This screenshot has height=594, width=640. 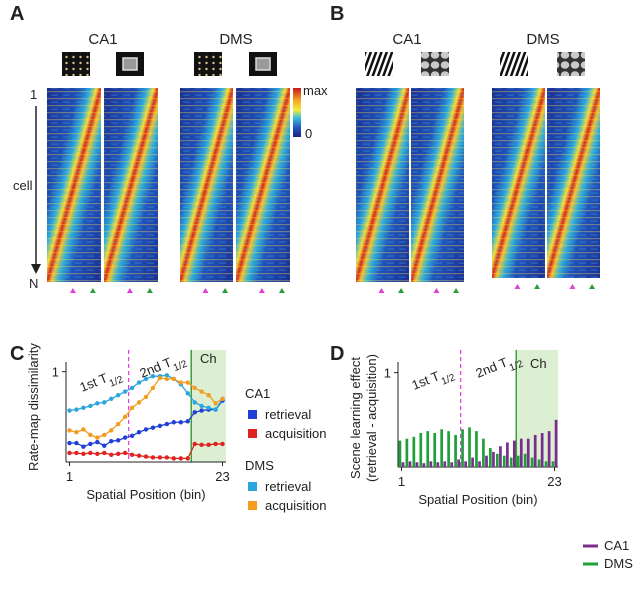 What do you see at coordinates (426, 380) in the screenshot?
I see `annotation-text: 1st T` at bounding box center [426, 380].